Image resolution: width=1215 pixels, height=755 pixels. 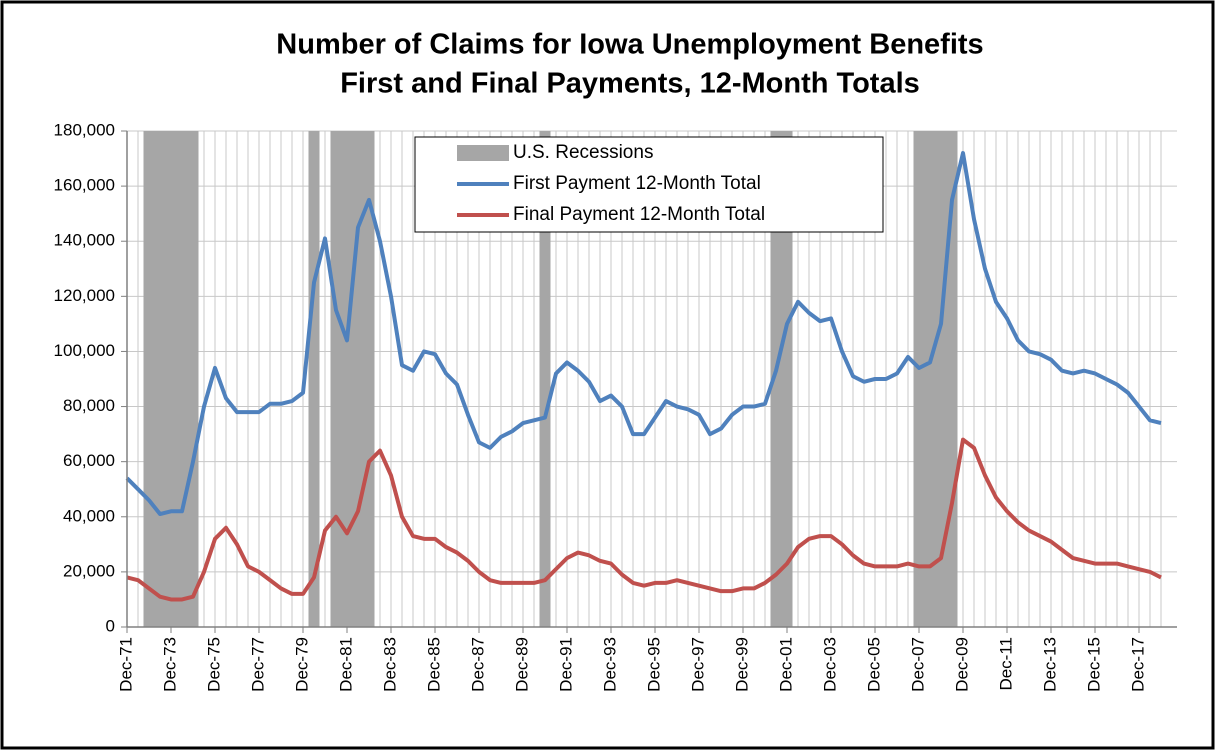 I want to click on y-tick-label: 160,000, so click(x=84, y=185).